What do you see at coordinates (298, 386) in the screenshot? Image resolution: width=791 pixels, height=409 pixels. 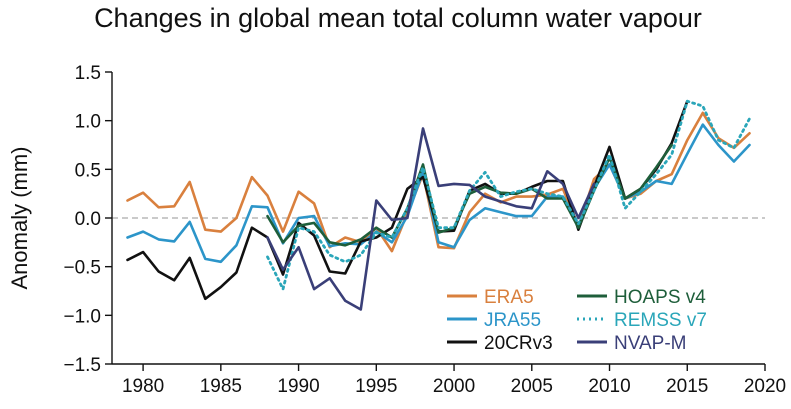 I see `x-tick-label: 1990` at bounding box center [298, 386].